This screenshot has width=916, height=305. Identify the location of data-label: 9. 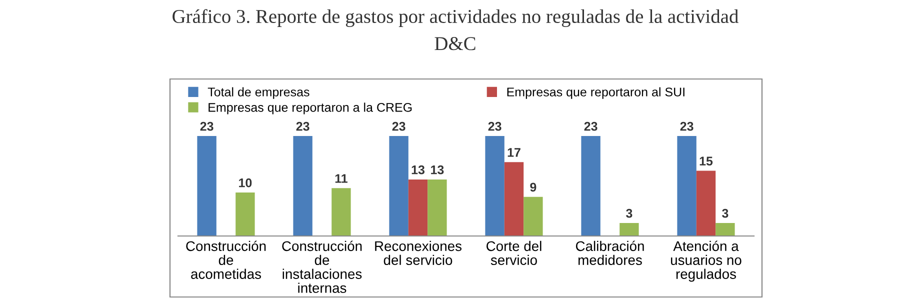
(533, 187).